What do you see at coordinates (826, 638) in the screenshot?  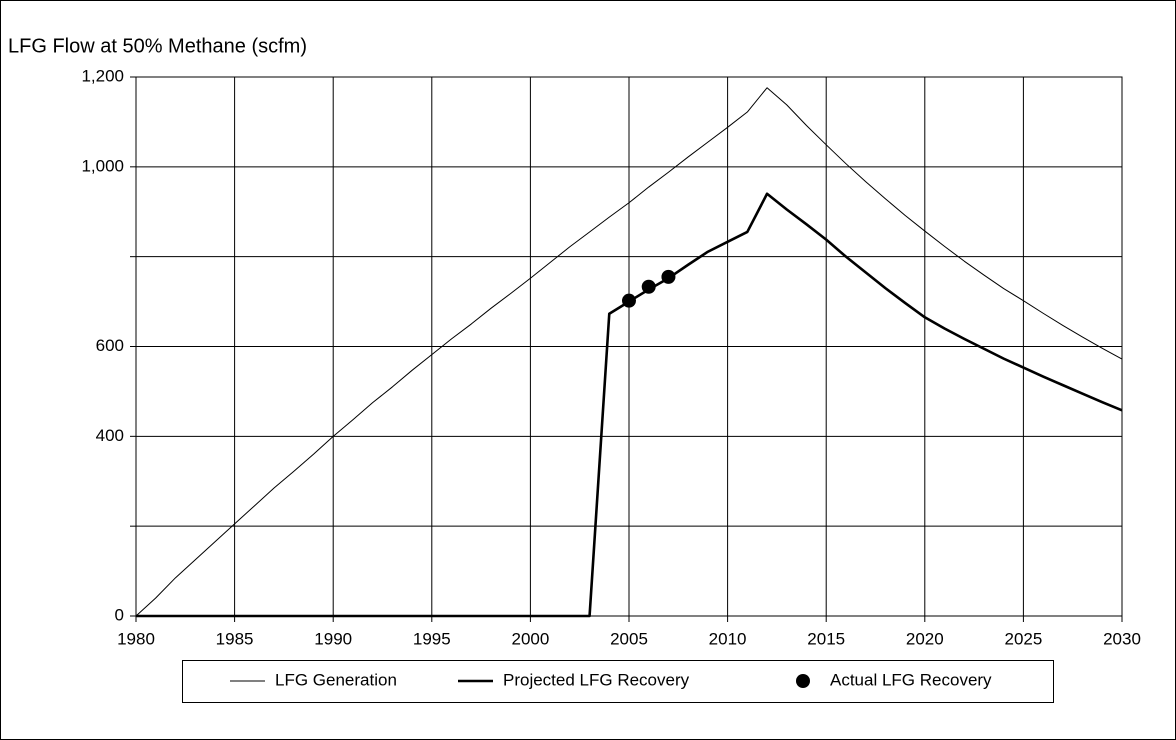 I see `x-tick-label: 2015` at bounding box center [826, 638].